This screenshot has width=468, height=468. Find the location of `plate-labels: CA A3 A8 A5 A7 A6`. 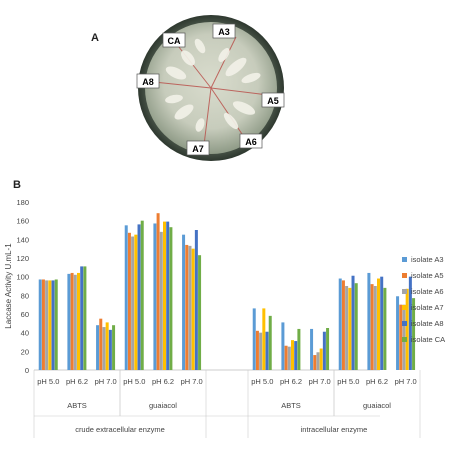

plate-labels: CA A3 A8 A5 A7 A6 is located at coordinates (210, 89).